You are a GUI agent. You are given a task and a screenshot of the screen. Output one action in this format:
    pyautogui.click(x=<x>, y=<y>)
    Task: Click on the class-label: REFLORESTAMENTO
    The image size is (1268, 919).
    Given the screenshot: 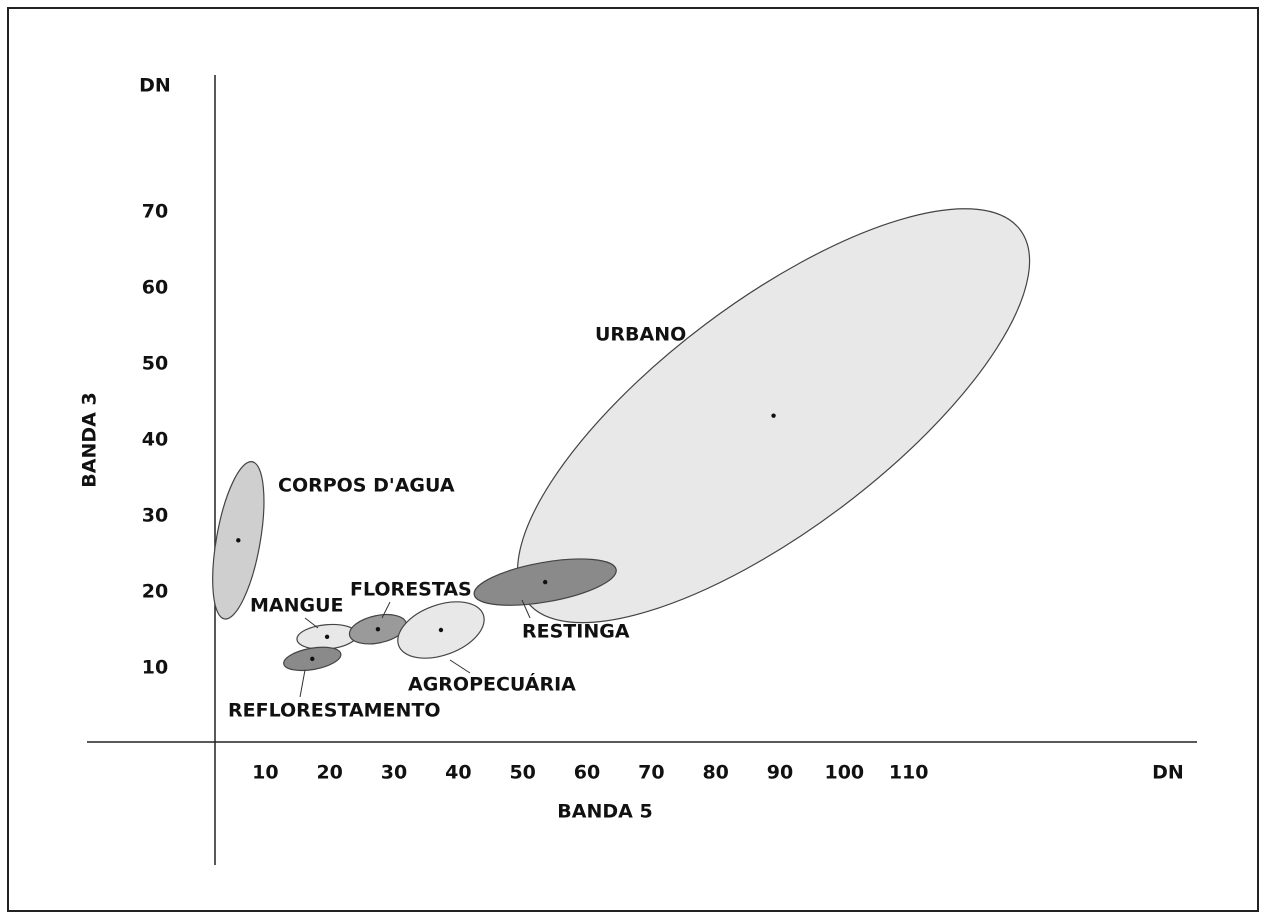 What is the action you would take?
    pyautogui.click(x=334, y=711)
    